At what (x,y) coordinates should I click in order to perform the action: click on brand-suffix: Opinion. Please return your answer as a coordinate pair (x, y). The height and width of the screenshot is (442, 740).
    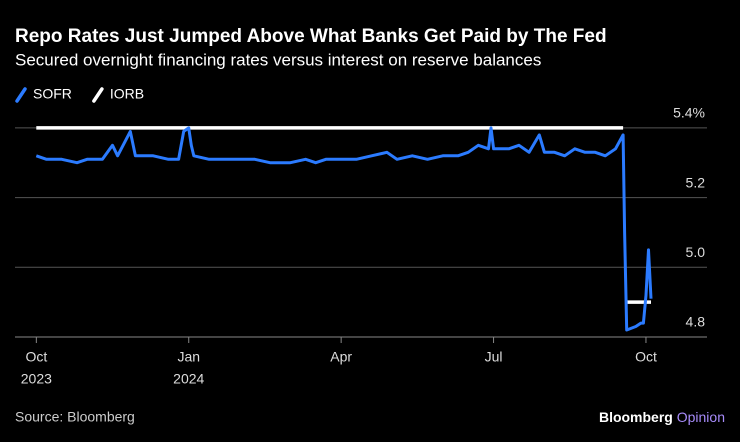
    Looking at the image, I should click on (701, 417).